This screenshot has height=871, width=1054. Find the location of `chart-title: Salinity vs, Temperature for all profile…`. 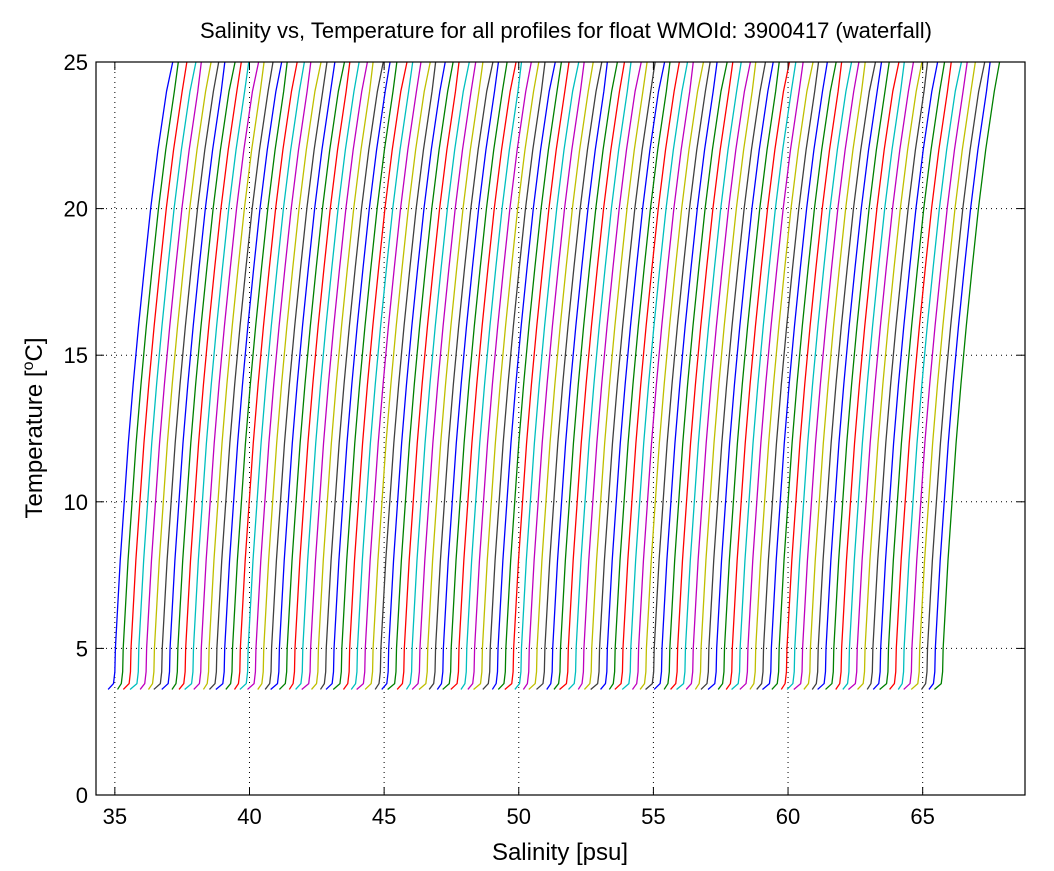

chart-title: Salinity vs, Temperature for all profile… is located at coordinates (566, 30).